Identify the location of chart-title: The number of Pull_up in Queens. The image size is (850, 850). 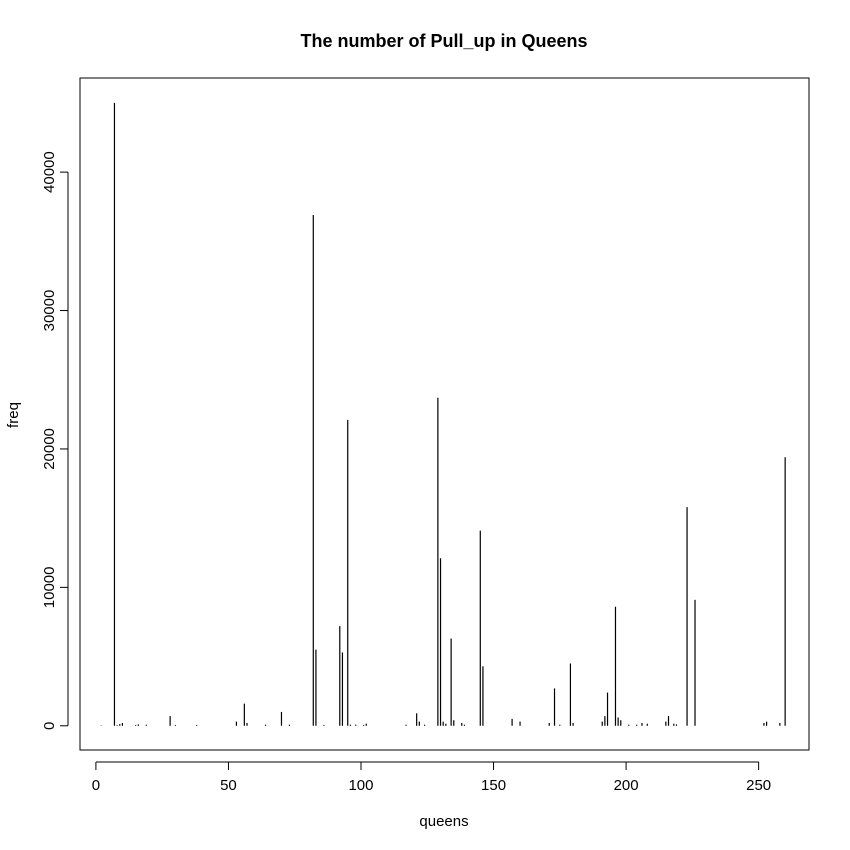
(443, 41).